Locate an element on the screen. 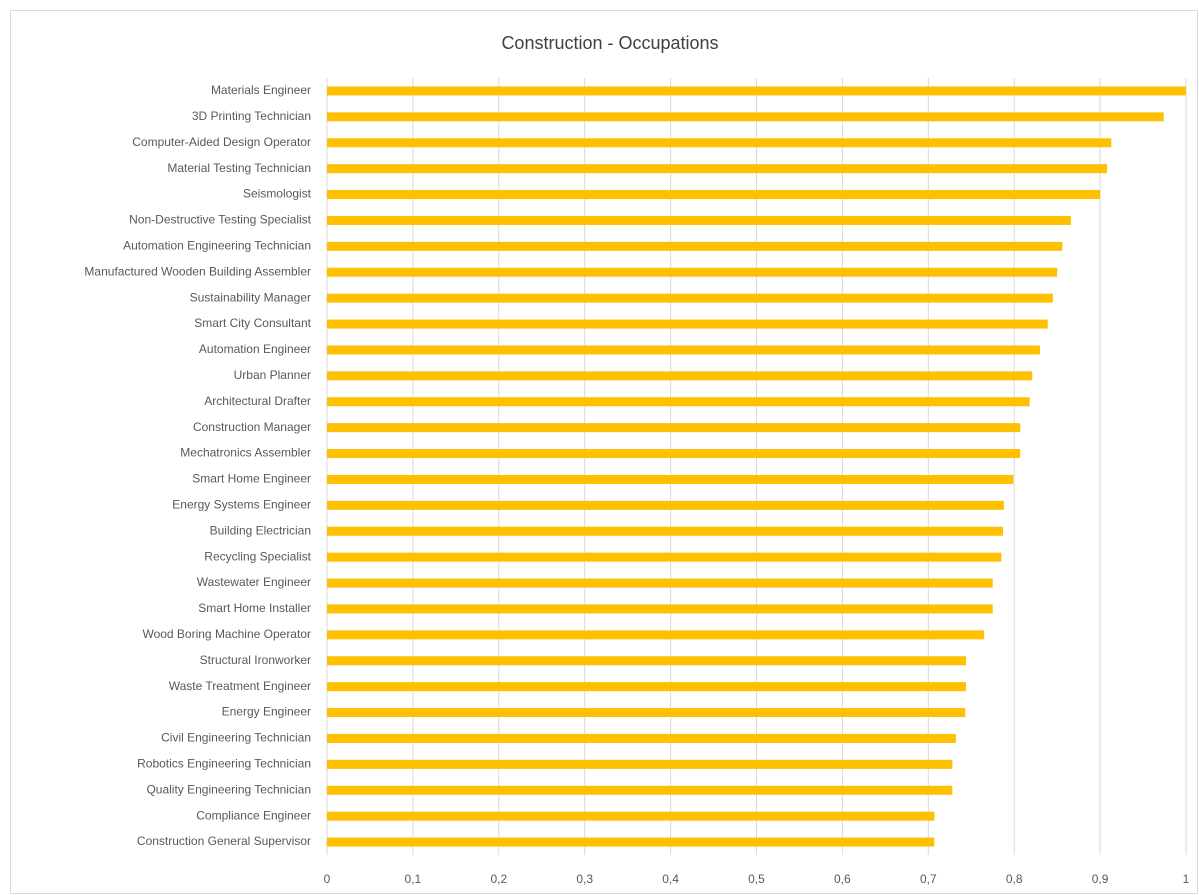  y-tick-label: Wastewater Engineer is located at coordinates (254, 582).